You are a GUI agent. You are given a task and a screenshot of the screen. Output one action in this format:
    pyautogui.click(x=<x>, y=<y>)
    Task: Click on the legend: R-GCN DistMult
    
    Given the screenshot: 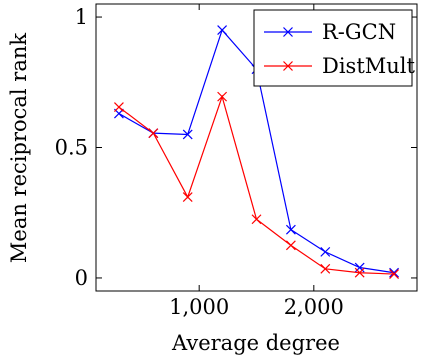 What is the action you would take?
    pyautogui.click(x=334, y=48)
    